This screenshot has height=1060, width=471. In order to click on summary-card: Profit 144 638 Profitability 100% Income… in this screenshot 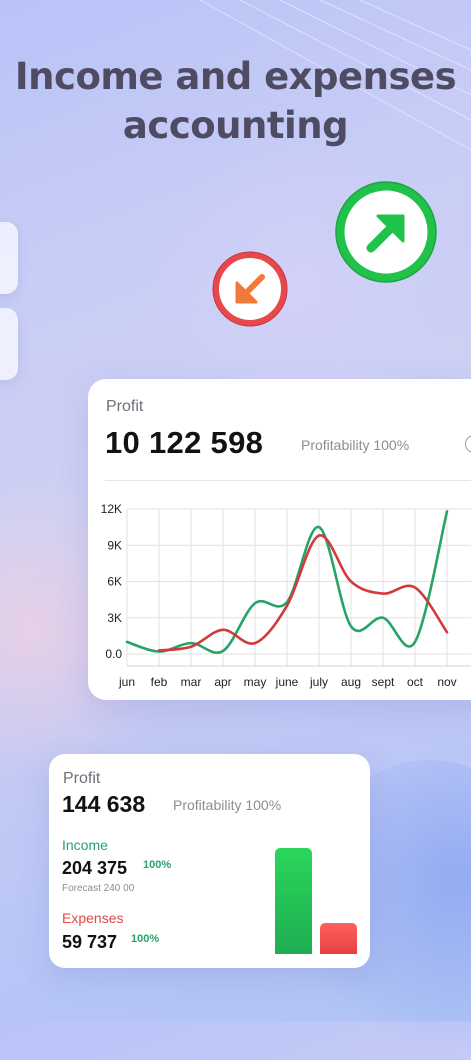, I will do `click(209, 861)`.